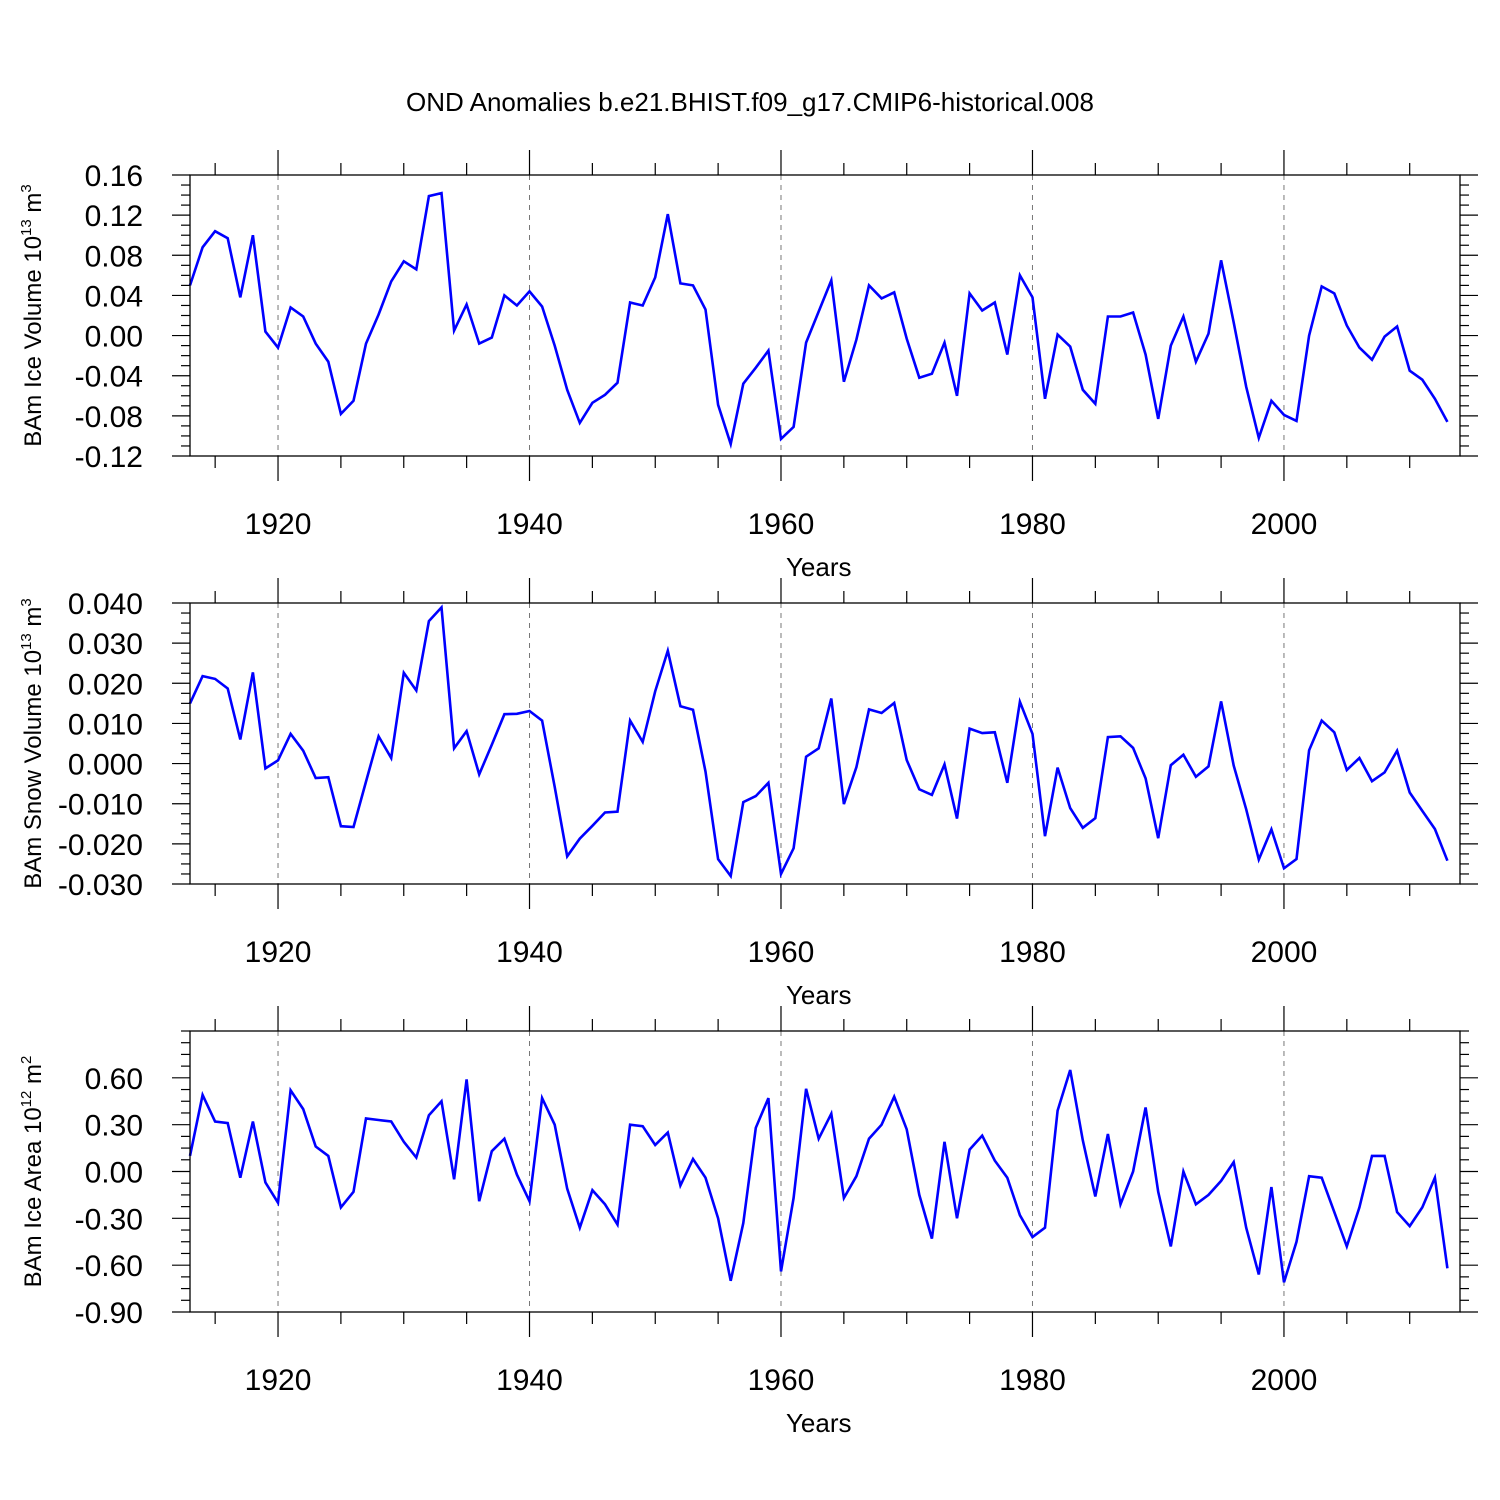  I want to click on y-axis-label: BAm Ice Area 1012 m2, so click(32, 1172).